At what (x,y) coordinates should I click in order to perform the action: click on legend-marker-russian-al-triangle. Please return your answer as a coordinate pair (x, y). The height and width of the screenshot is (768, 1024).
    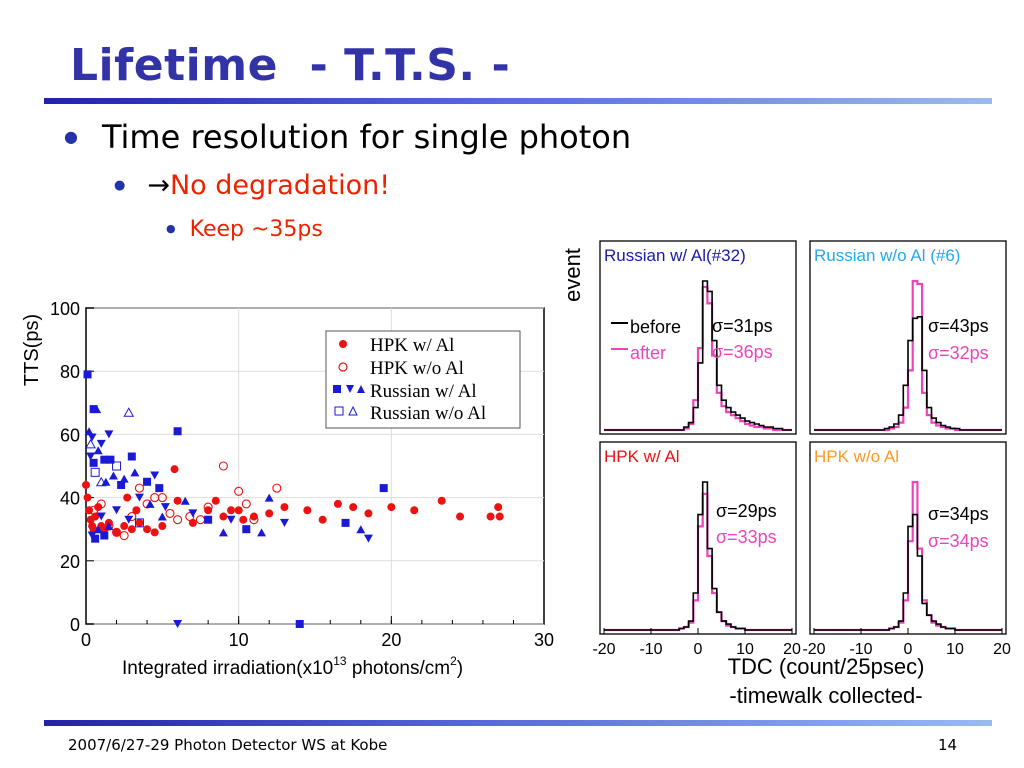
    Looking at the image, I should click on (350, 389).